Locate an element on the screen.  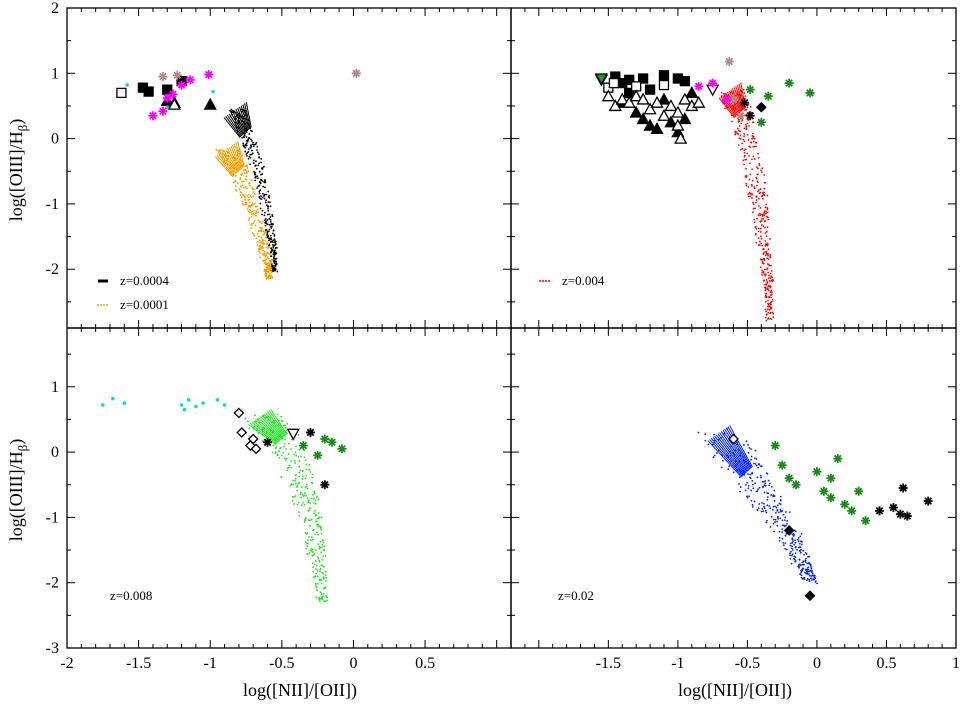
y-tick-label: -3 is located at coordinates (52, 648).